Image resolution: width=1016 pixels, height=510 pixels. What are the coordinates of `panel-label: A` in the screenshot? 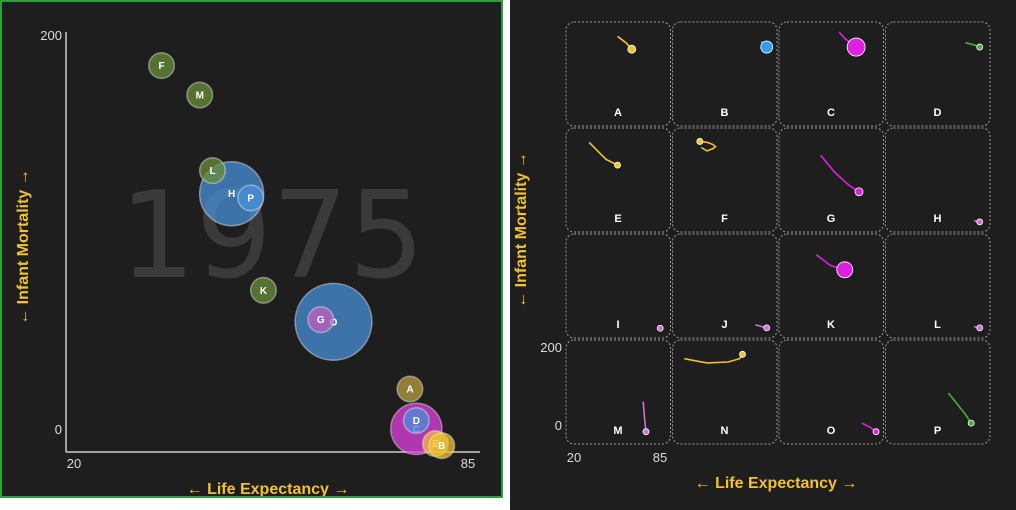 It's located at (618, 113).